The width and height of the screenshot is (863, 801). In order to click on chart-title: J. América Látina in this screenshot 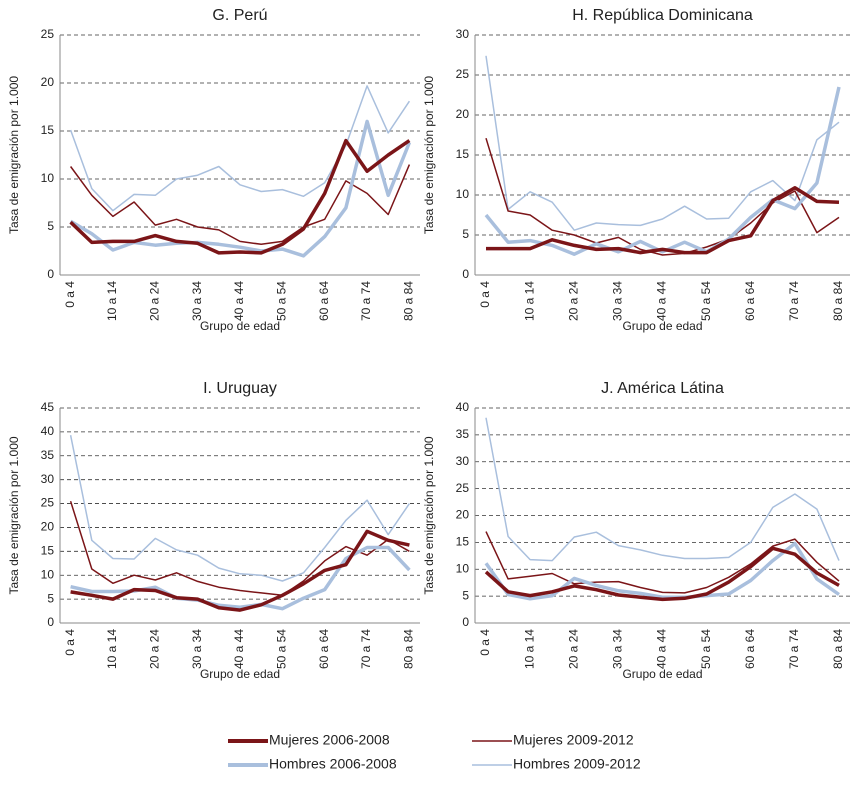, I will do `click(662, 388)`.